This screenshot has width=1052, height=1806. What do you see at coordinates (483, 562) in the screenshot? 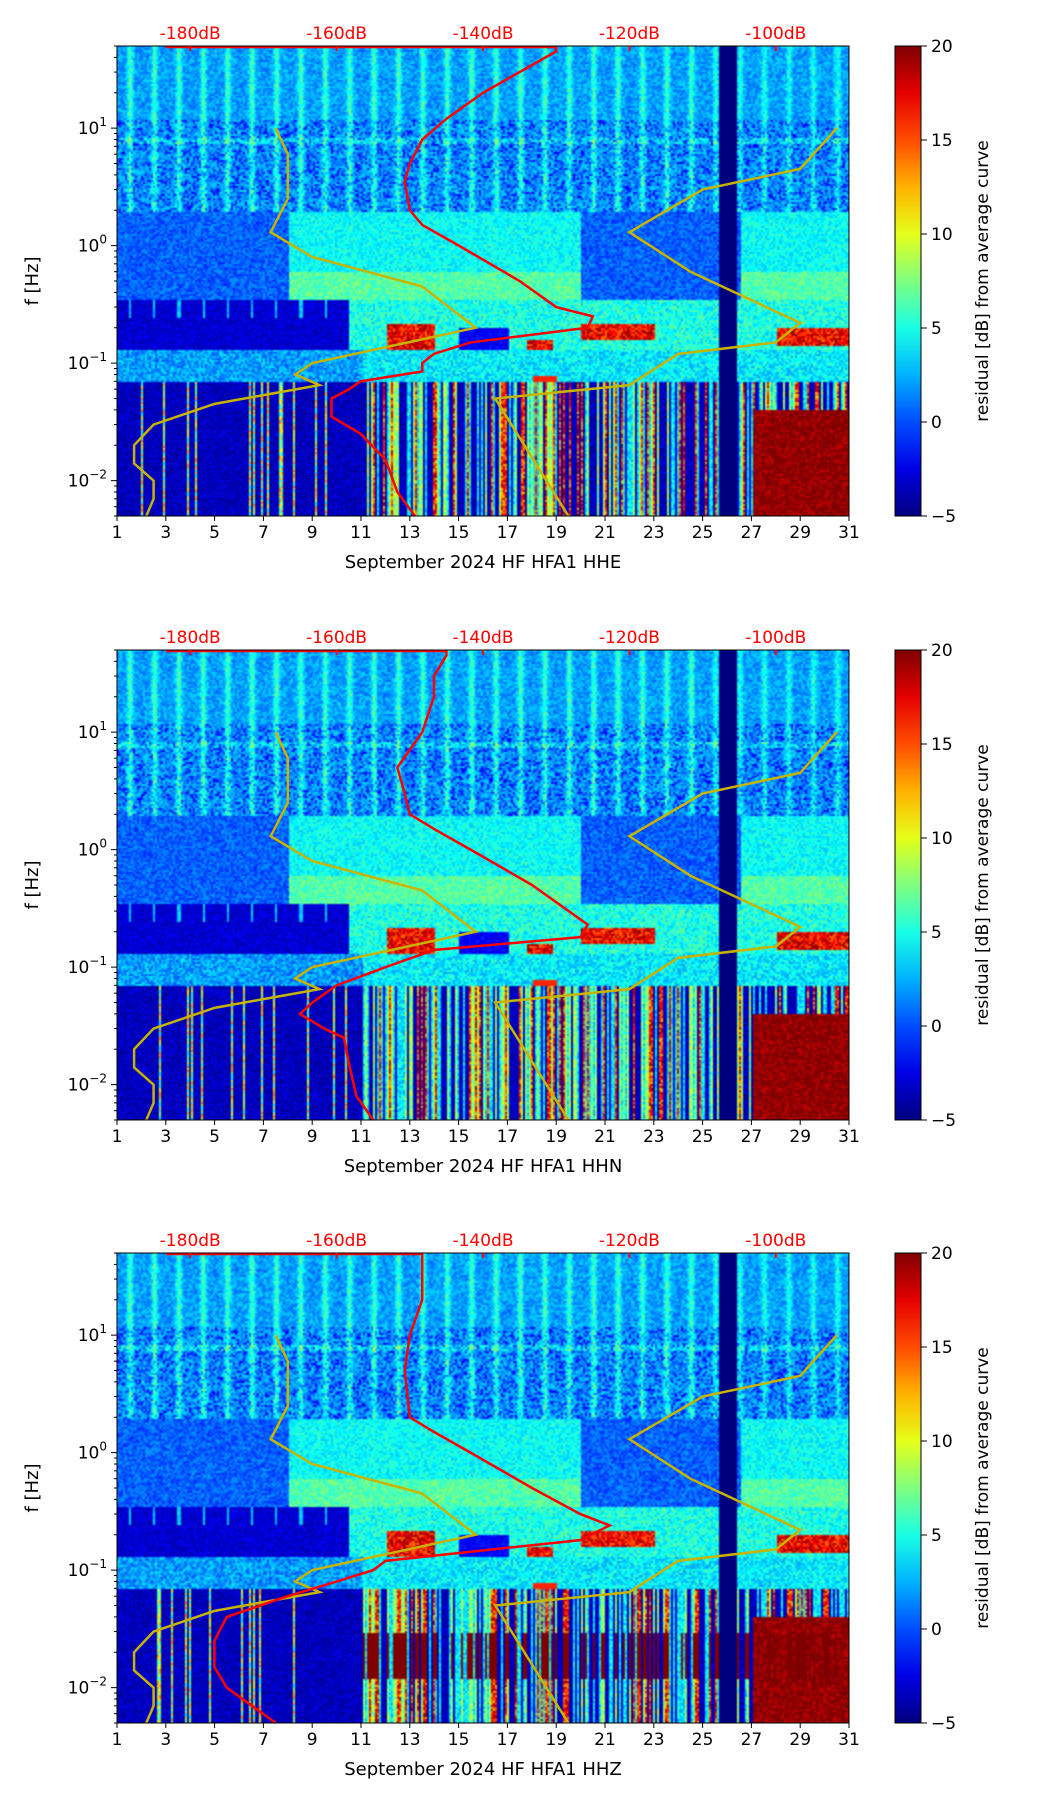
I see `x-axis-label: September 2024 HF HFA1 HHE` at bounding box center [483, 562].